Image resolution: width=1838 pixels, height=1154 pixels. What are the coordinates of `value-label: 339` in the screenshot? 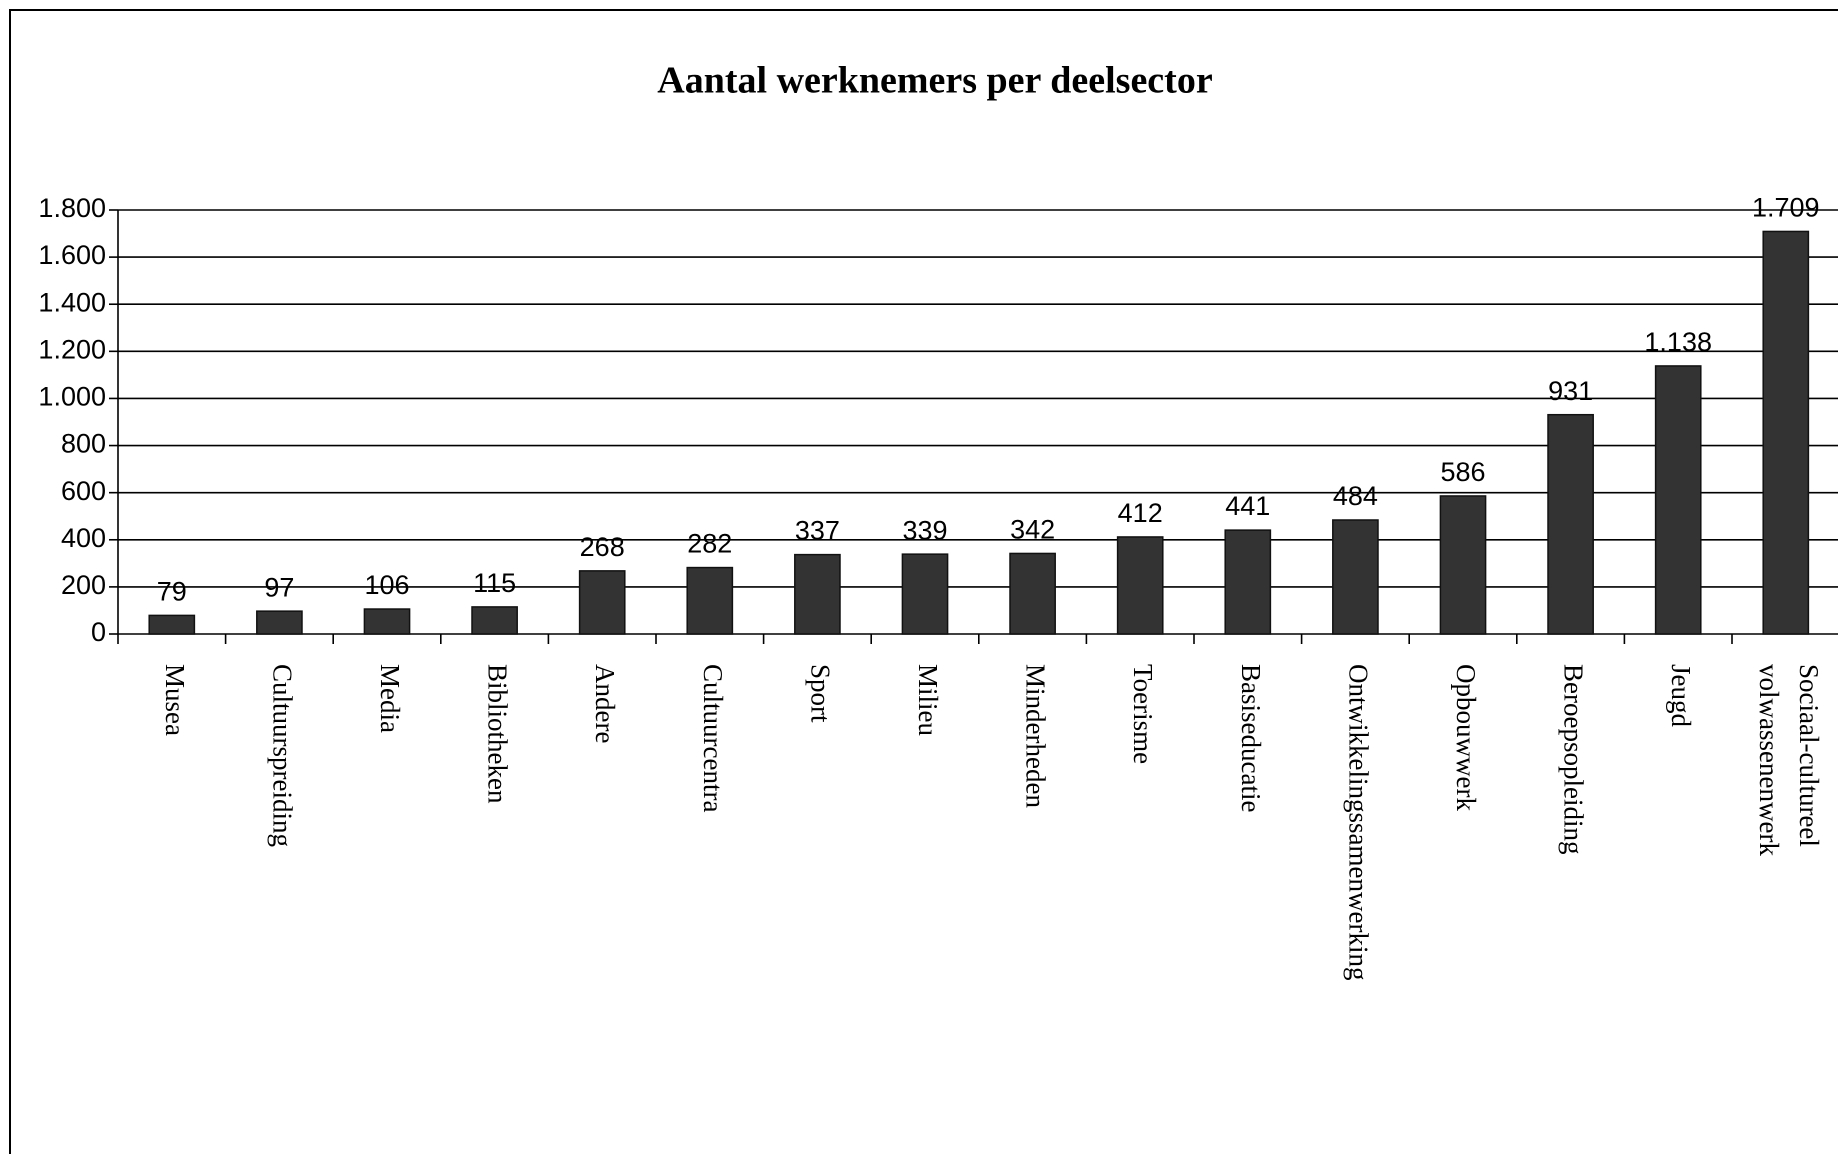 It's located at (924, 530).